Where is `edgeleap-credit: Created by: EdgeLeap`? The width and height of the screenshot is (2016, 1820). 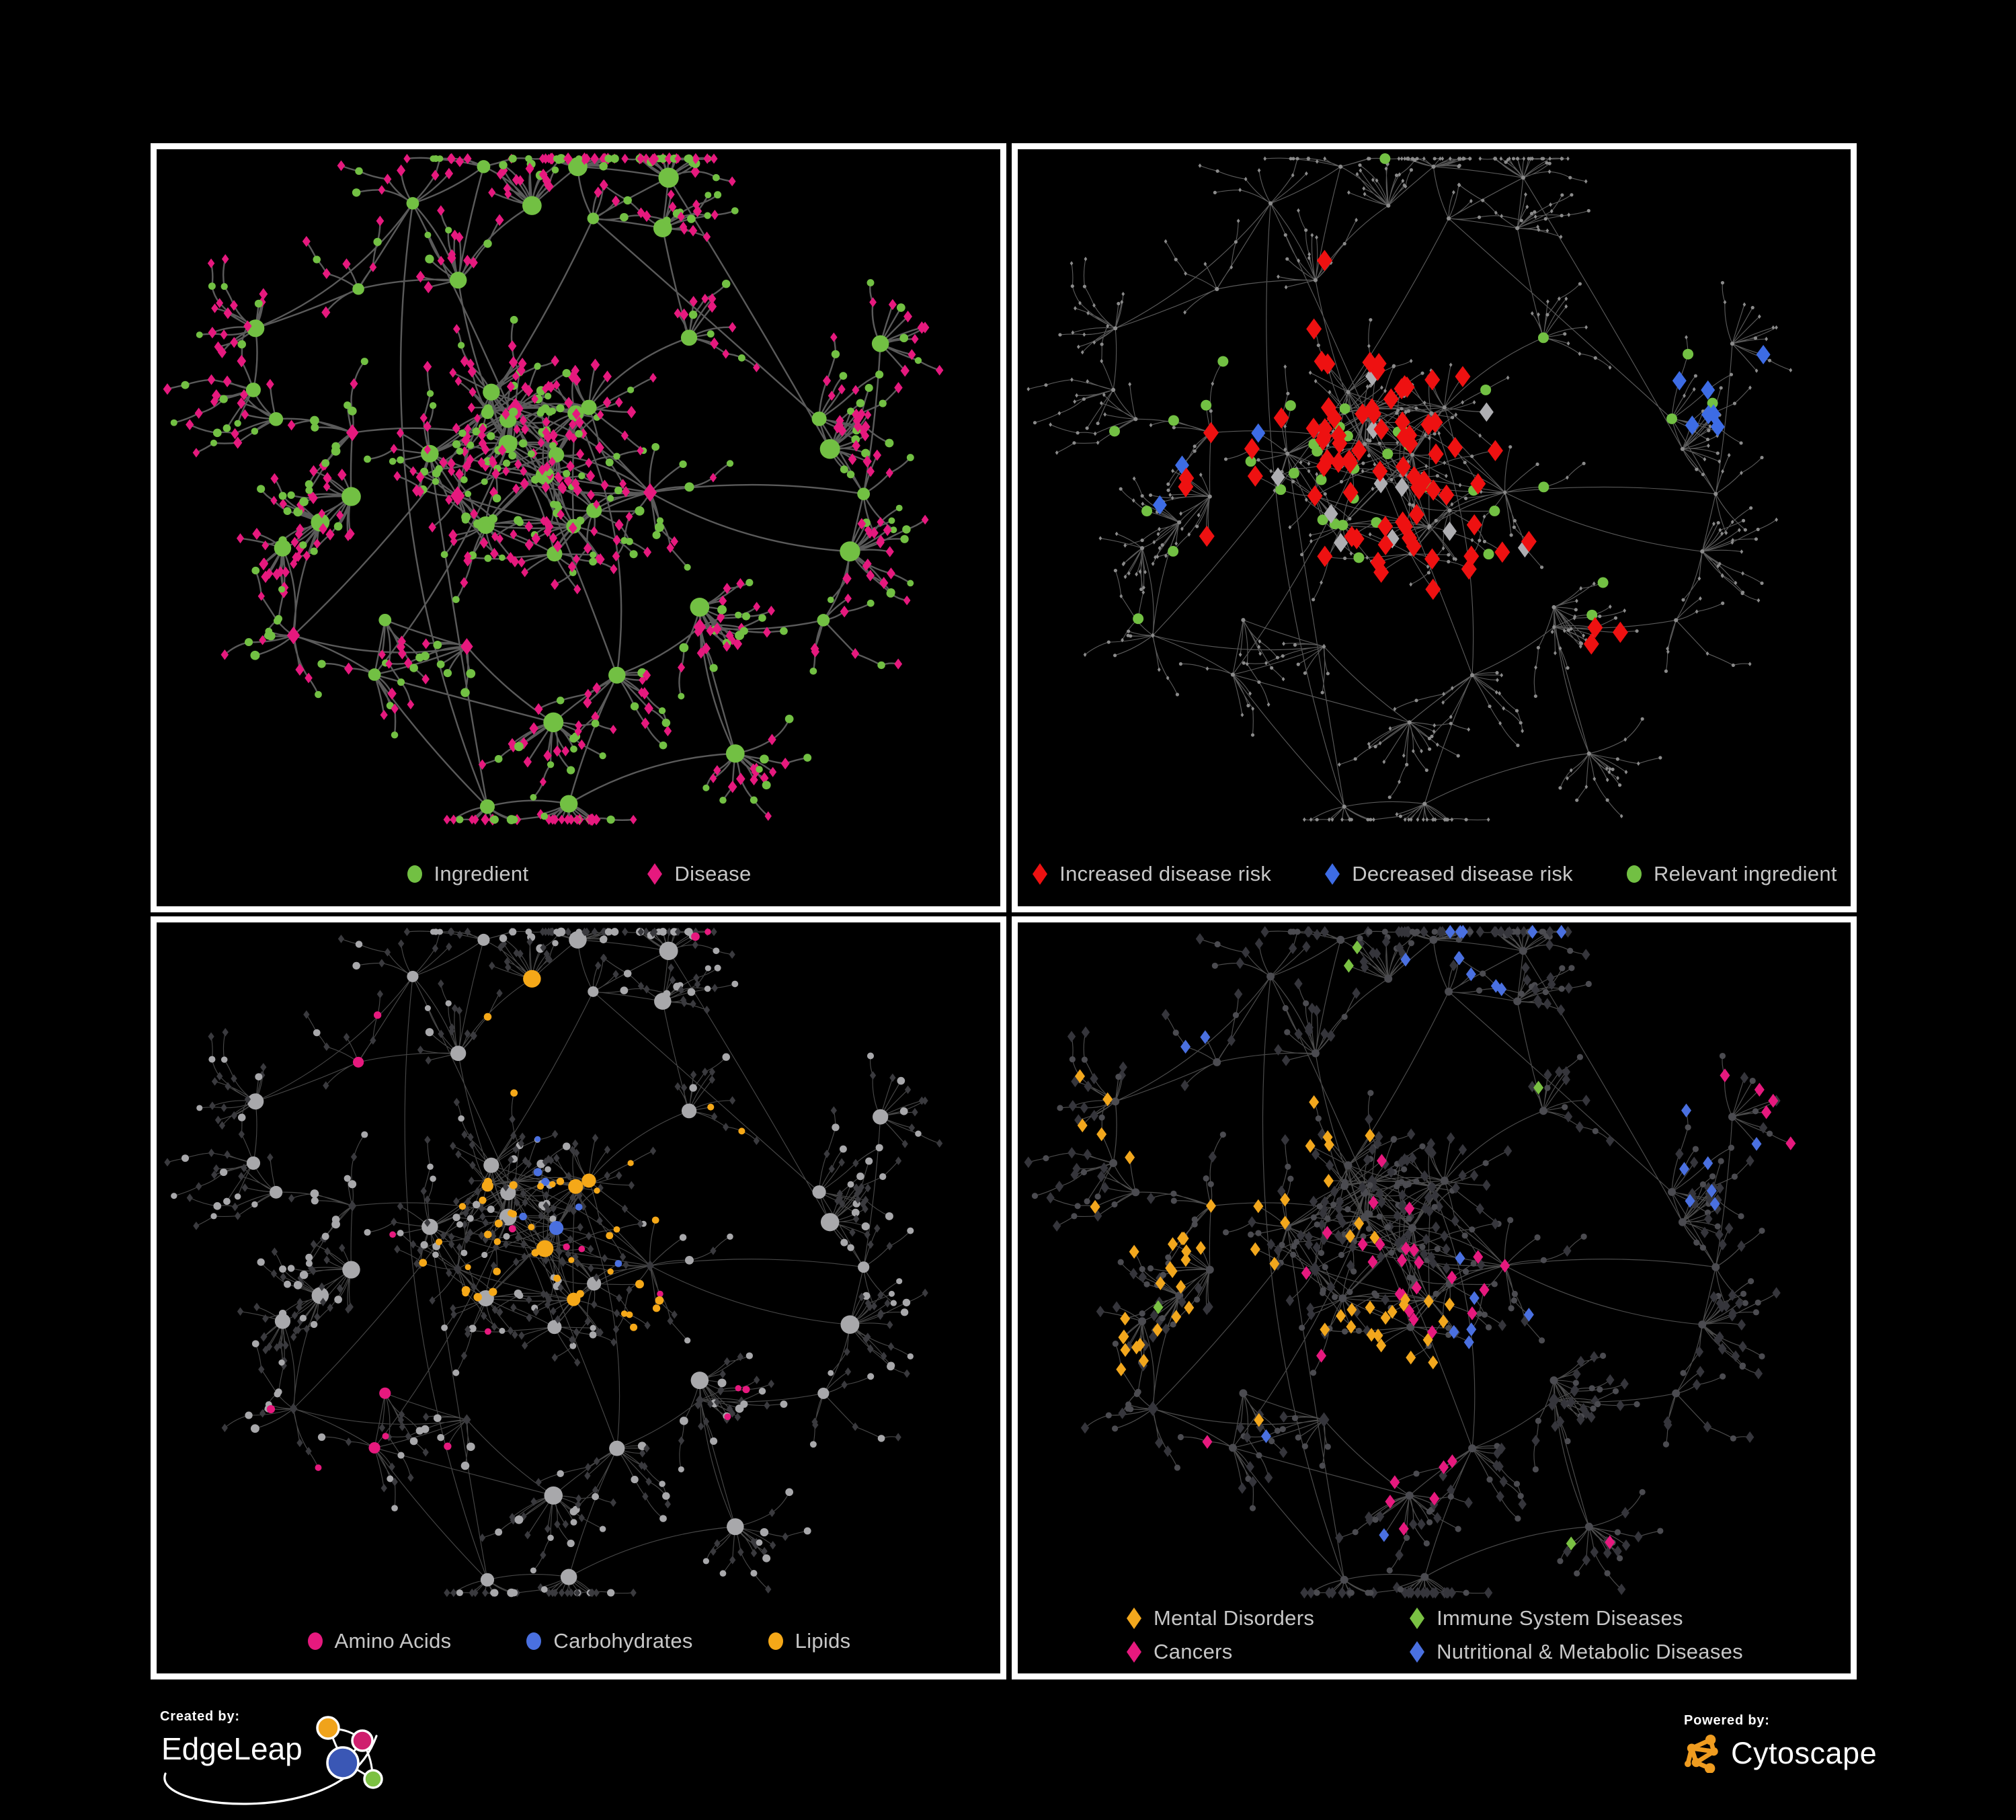
edgeleap-credit: Created by: EdgeLeap is located at coordinates (287, 1764).